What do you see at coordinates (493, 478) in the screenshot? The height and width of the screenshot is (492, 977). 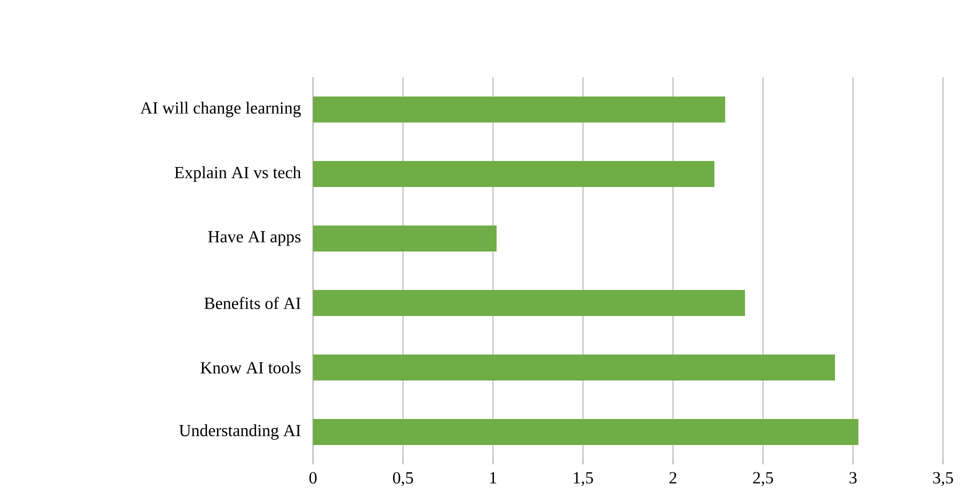 I see `x-tick-label: 1` at bounding box center [493, 478].